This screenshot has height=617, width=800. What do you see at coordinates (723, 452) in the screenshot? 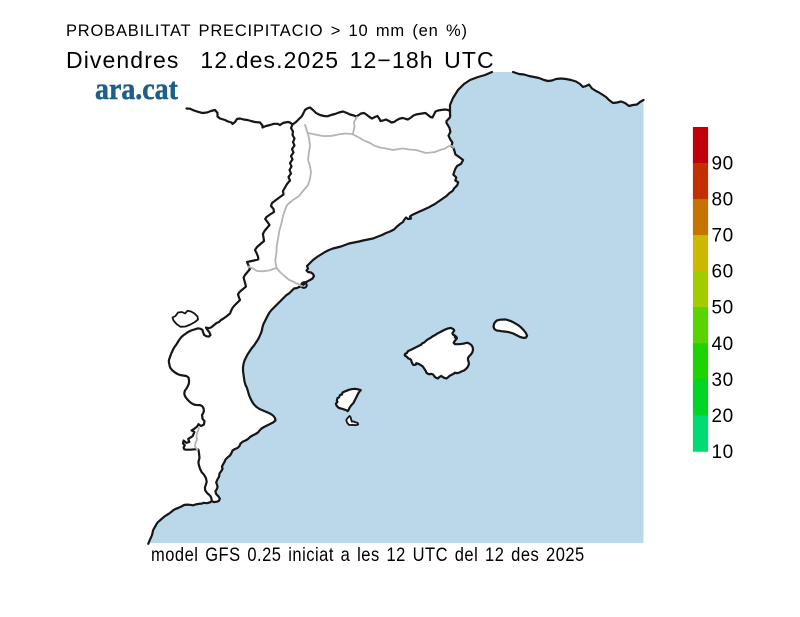
I see `svg-text: 10` at bounding box center [723, 452].